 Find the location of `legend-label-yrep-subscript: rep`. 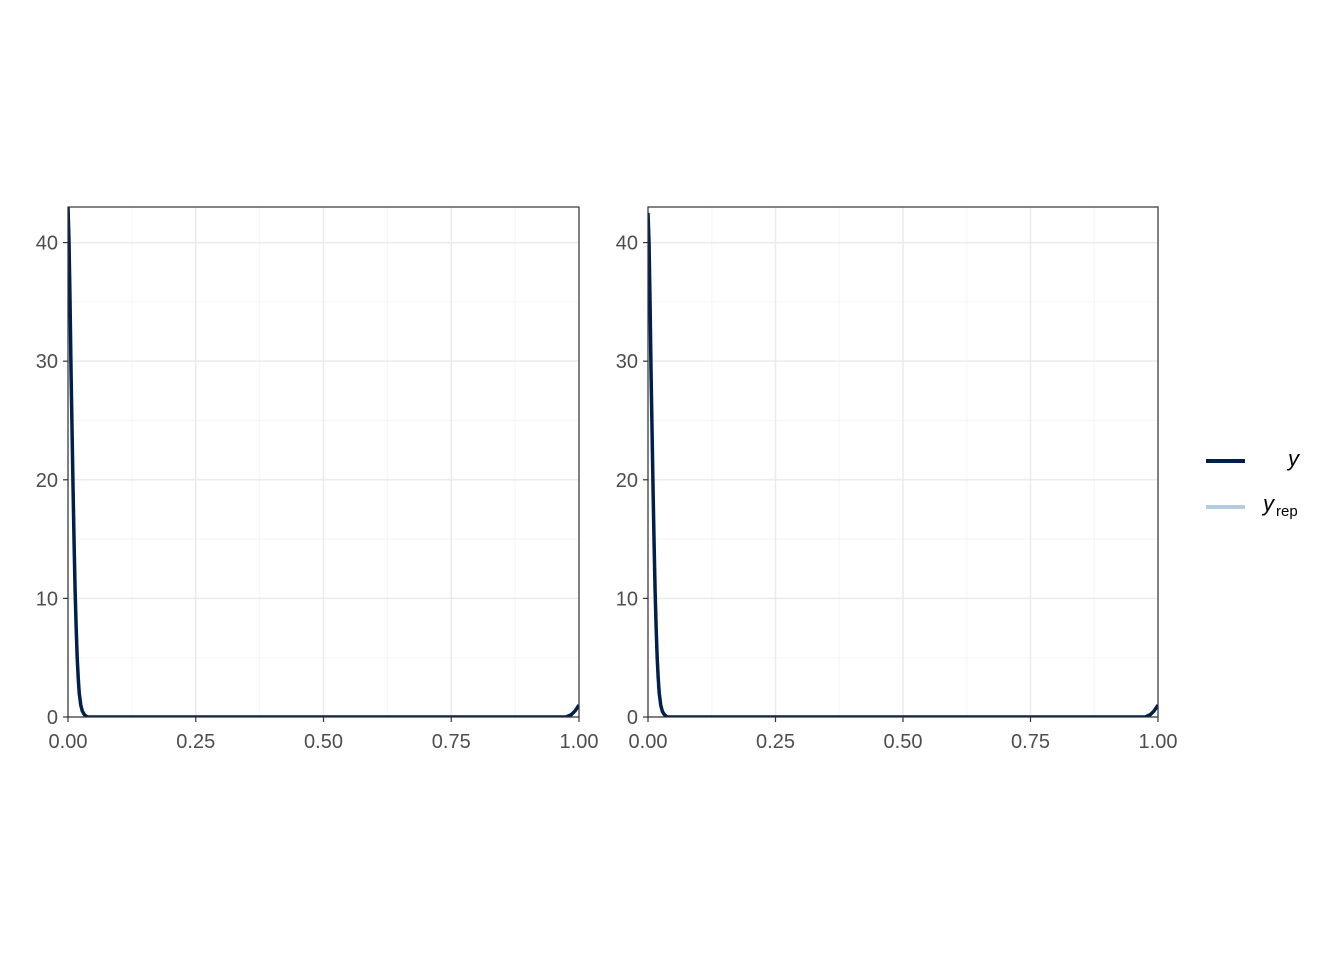

legend-label-yrep-subscript: rep is located at coordinates (1287, 511).